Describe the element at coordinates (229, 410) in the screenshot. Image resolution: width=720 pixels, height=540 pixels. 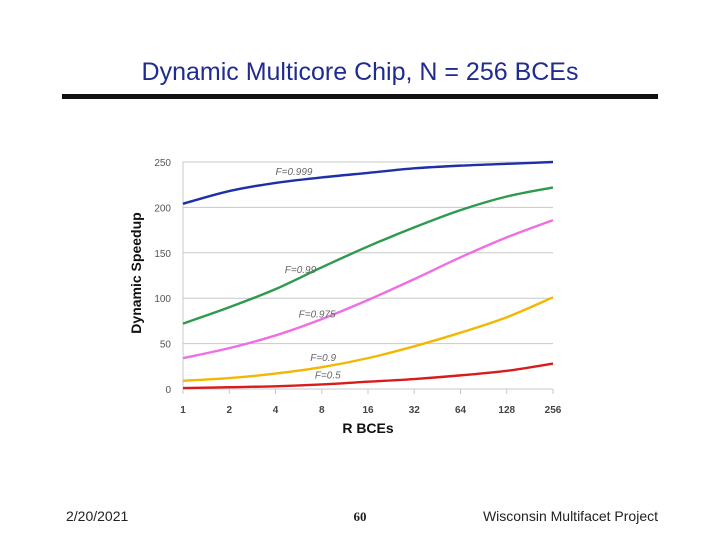
I see `x-tick-label: 2` at that location.